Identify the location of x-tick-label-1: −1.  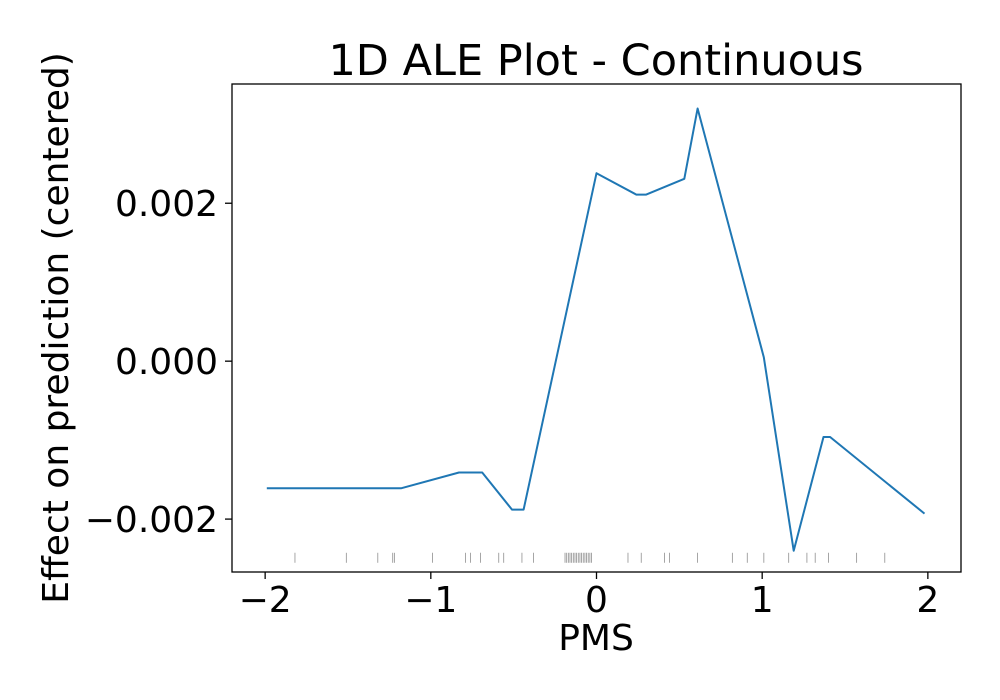
(430, 600).